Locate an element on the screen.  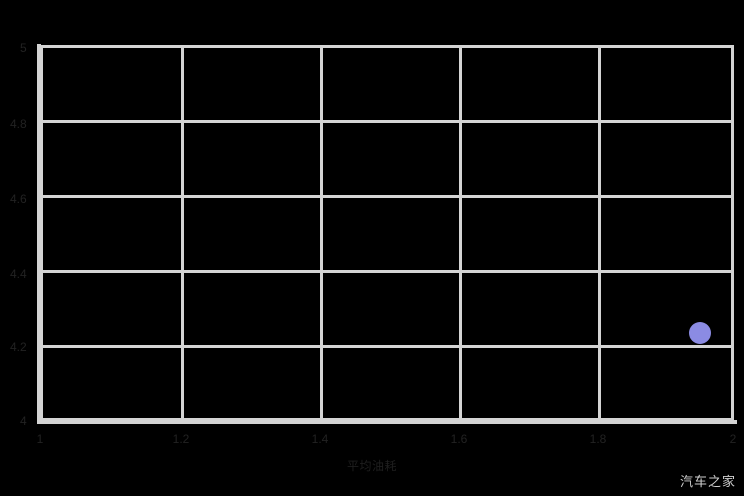
y-tick-label: 4.4 is located at coordinates (18, 274).